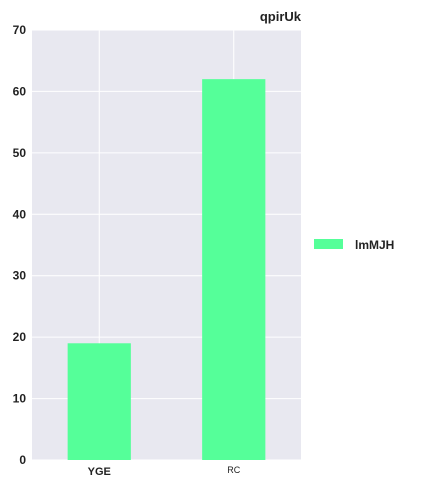 This screenshot has height=488, width=427. What do you see at coordinates (328, 244) in the screenshot?
I see `legend-swatch` at bounding box center [328, 244].